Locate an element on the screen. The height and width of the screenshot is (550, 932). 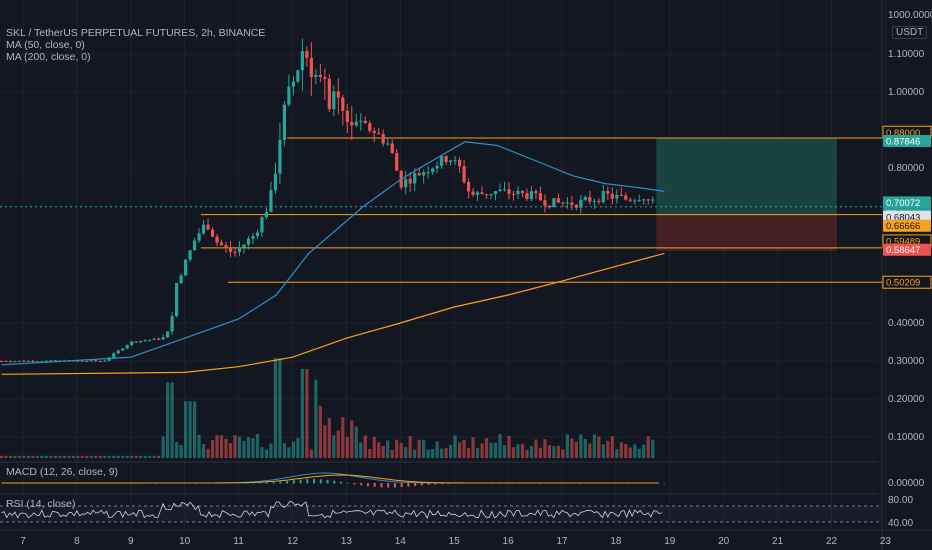
time-tick-label: 21 is located at coordinates (778, 541).